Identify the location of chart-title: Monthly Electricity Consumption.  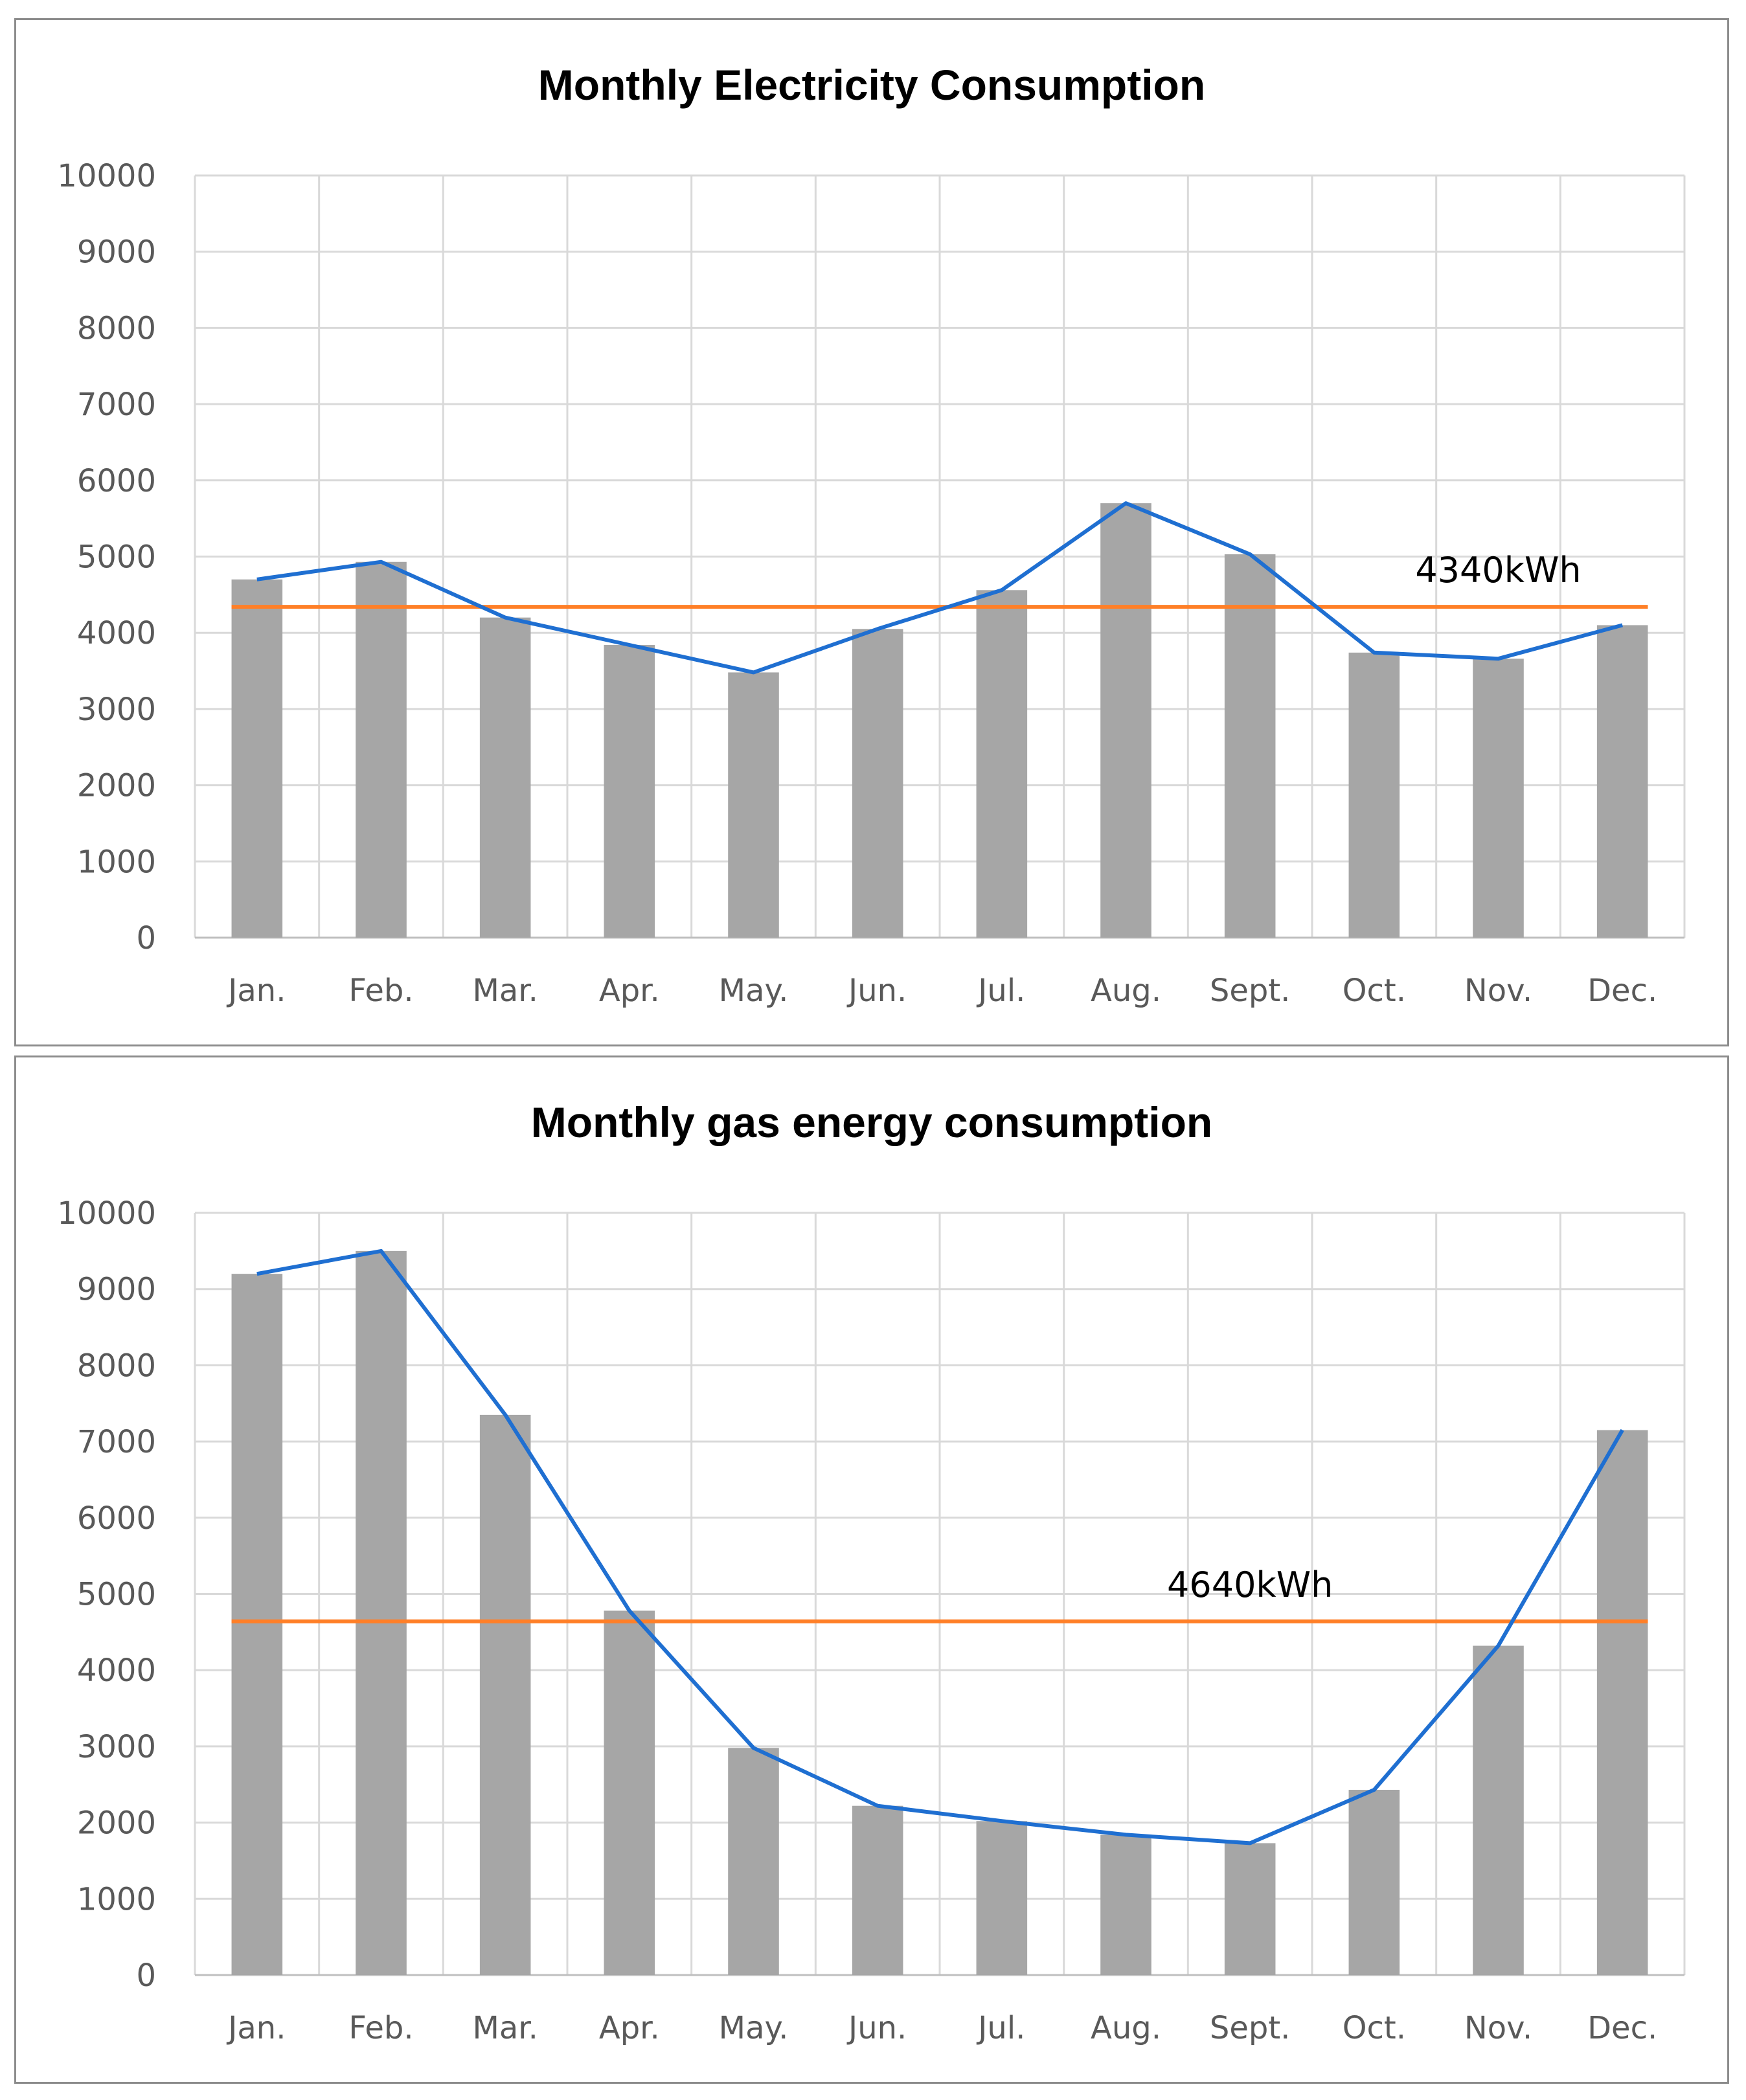
(872, 85).